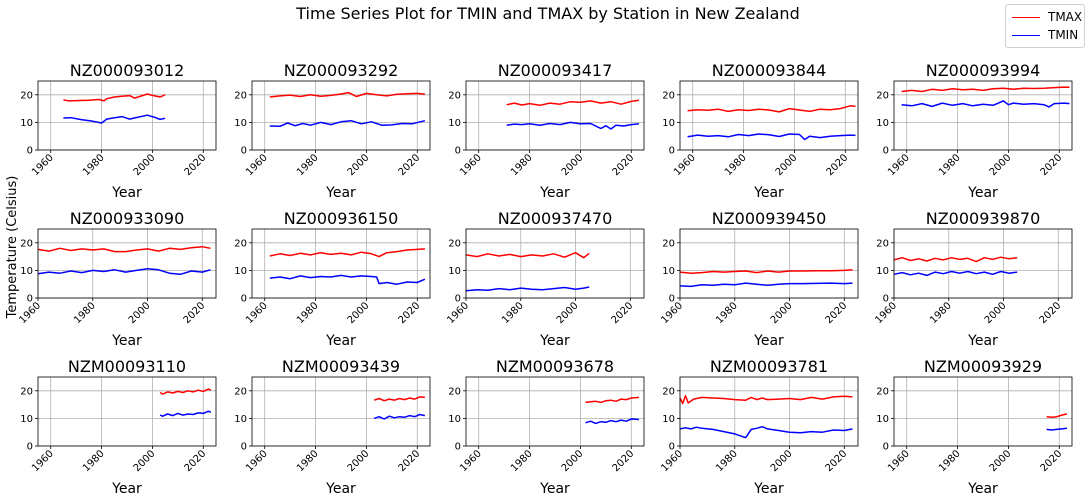 The image size is (1088, 502). I want to click on subplot-14: NZM00093781 0 10 20 1960 1980 2000 2020 Year, so click(759, 427).